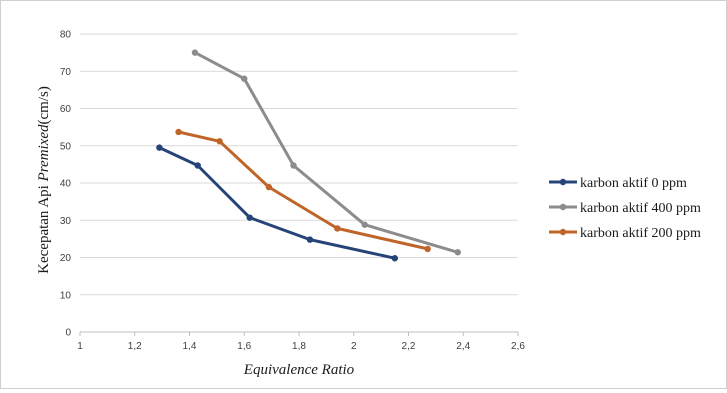  Describe the element at coordinates (190, 346) in the screenshot. I see `x-tick-label: 1,4` at that location.